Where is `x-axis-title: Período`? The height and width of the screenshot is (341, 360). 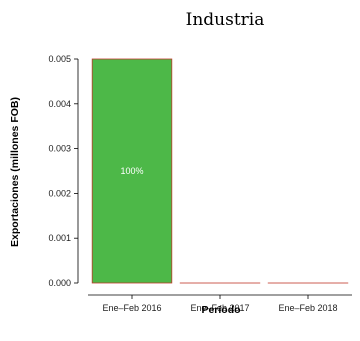
x-axis-title: Período is located at coordinates (220, 310).